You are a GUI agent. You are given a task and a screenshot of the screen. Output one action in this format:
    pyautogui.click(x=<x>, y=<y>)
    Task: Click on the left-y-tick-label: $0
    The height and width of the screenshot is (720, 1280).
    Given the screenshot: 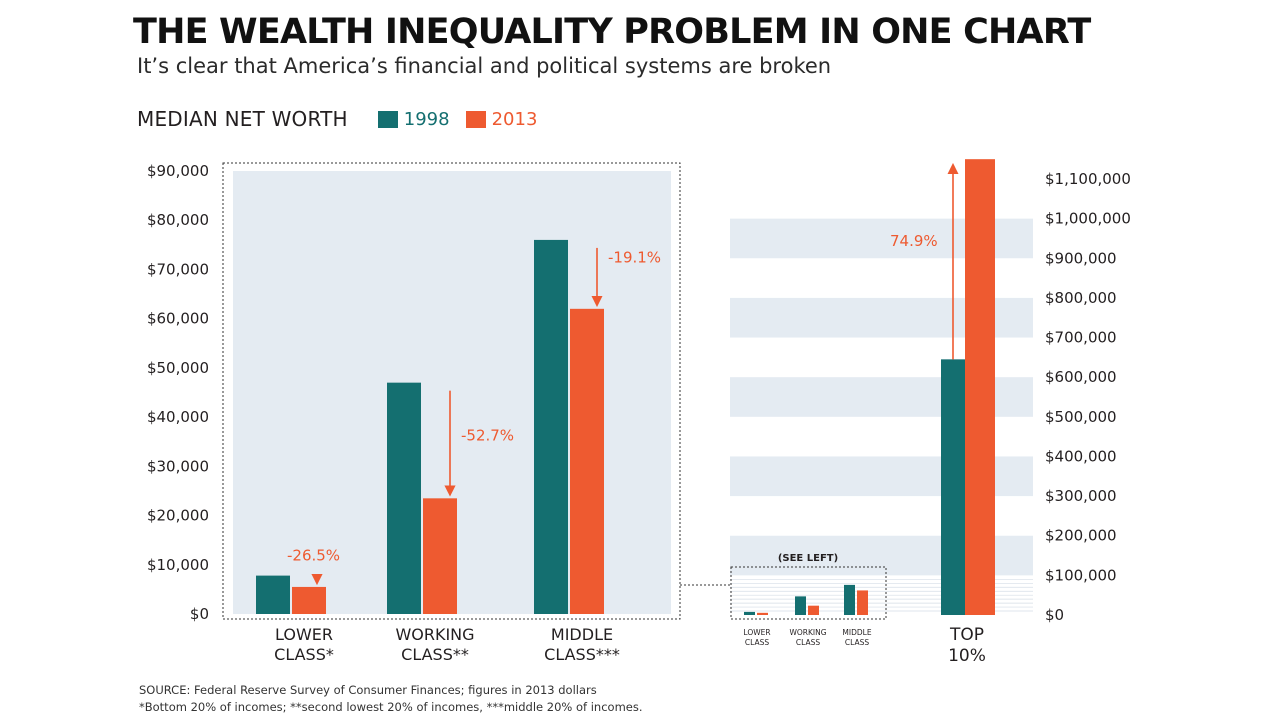 What is the action you would take?
    pyautogui.click(x=199, y=614)
    